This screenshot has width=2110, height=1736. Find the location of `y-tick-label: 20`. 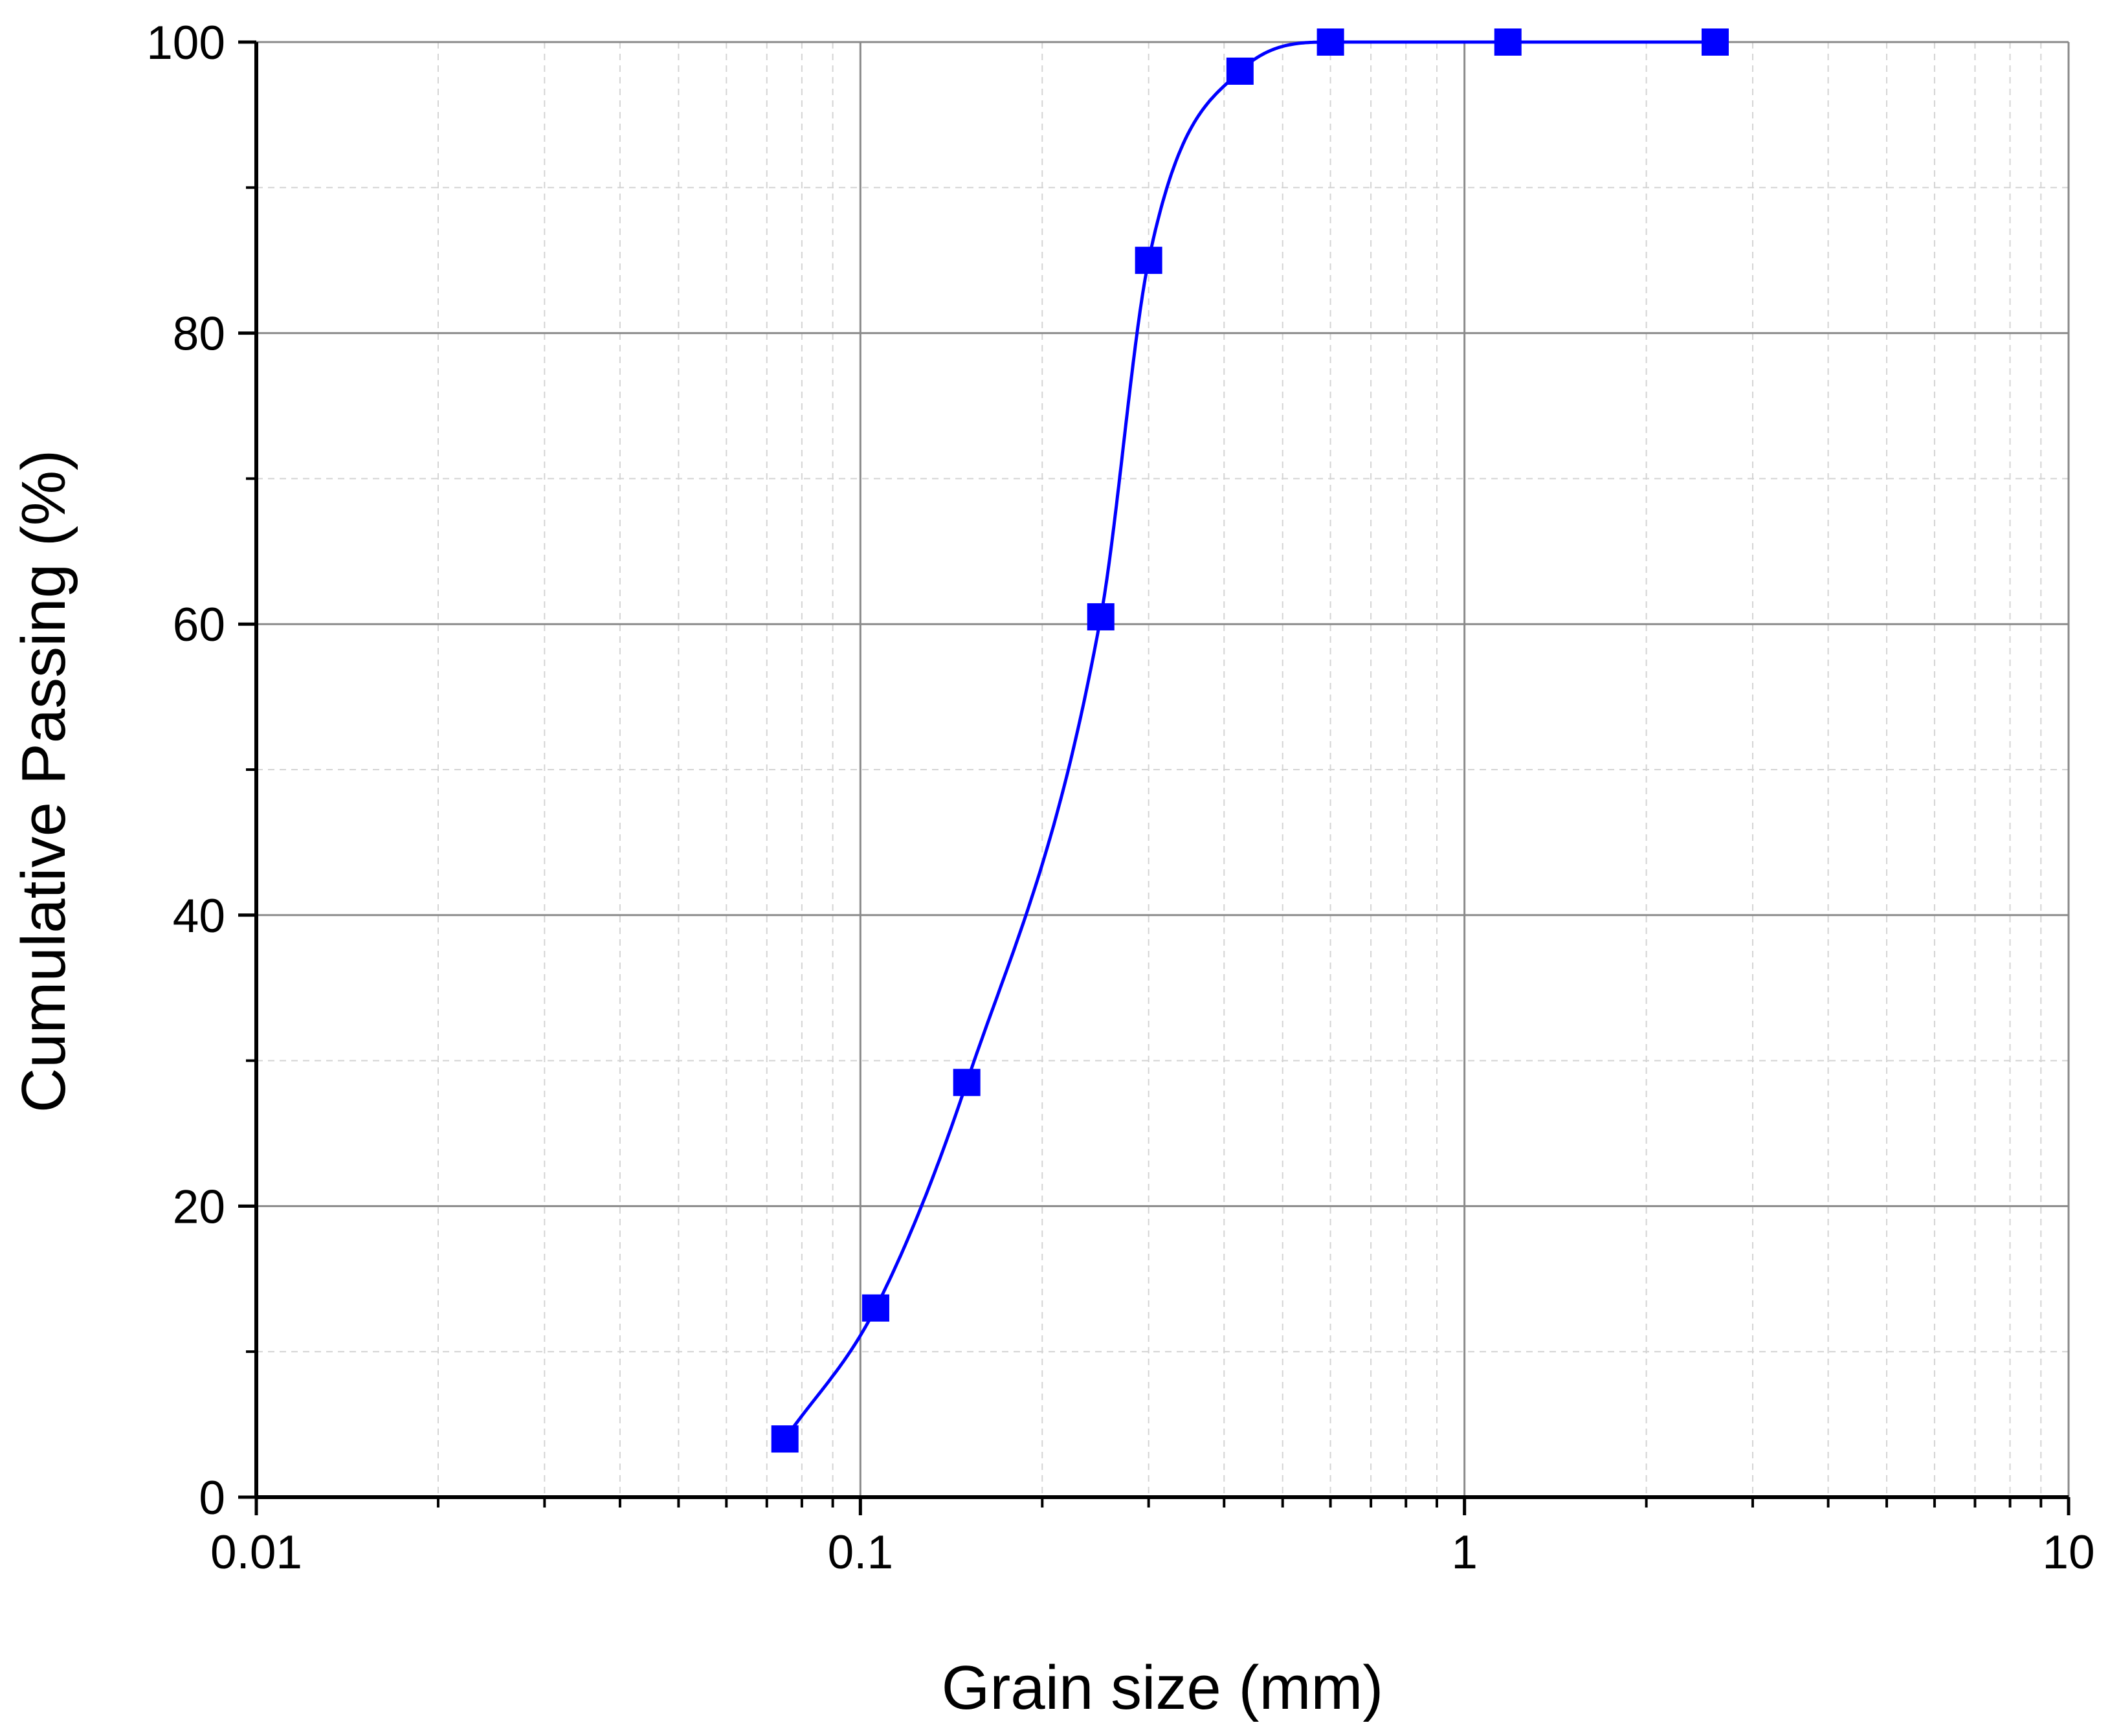

y-tick-label: 20 is located at coordinates (199, 1207).